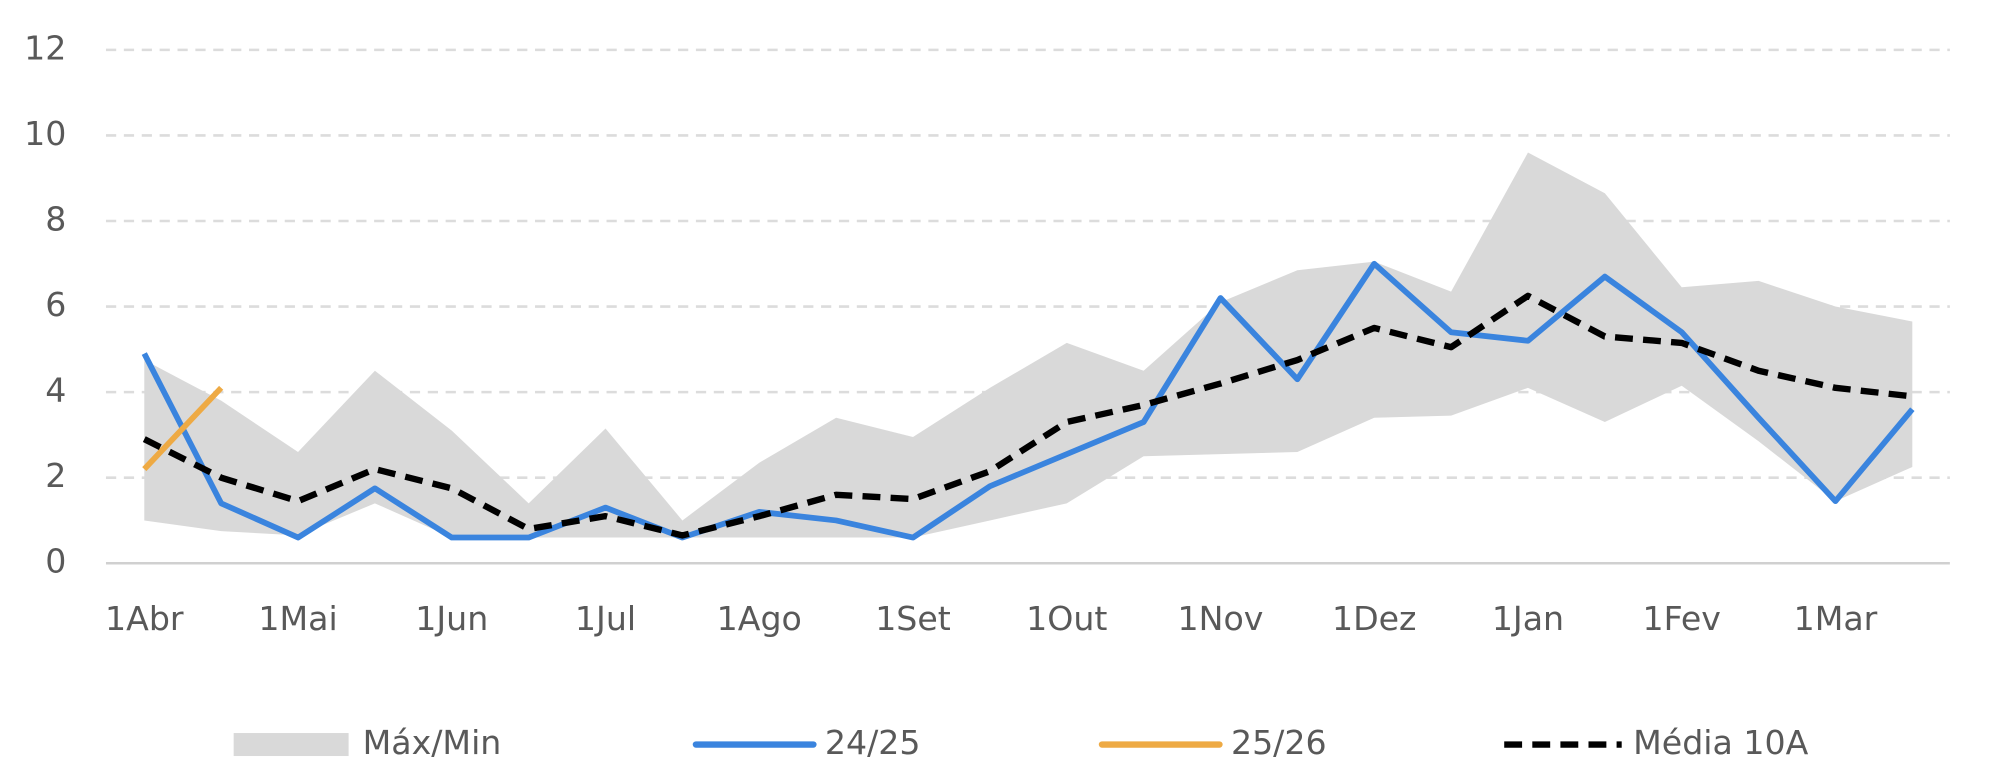  I want to click on y-tick-label: 6, so click(55, 304).